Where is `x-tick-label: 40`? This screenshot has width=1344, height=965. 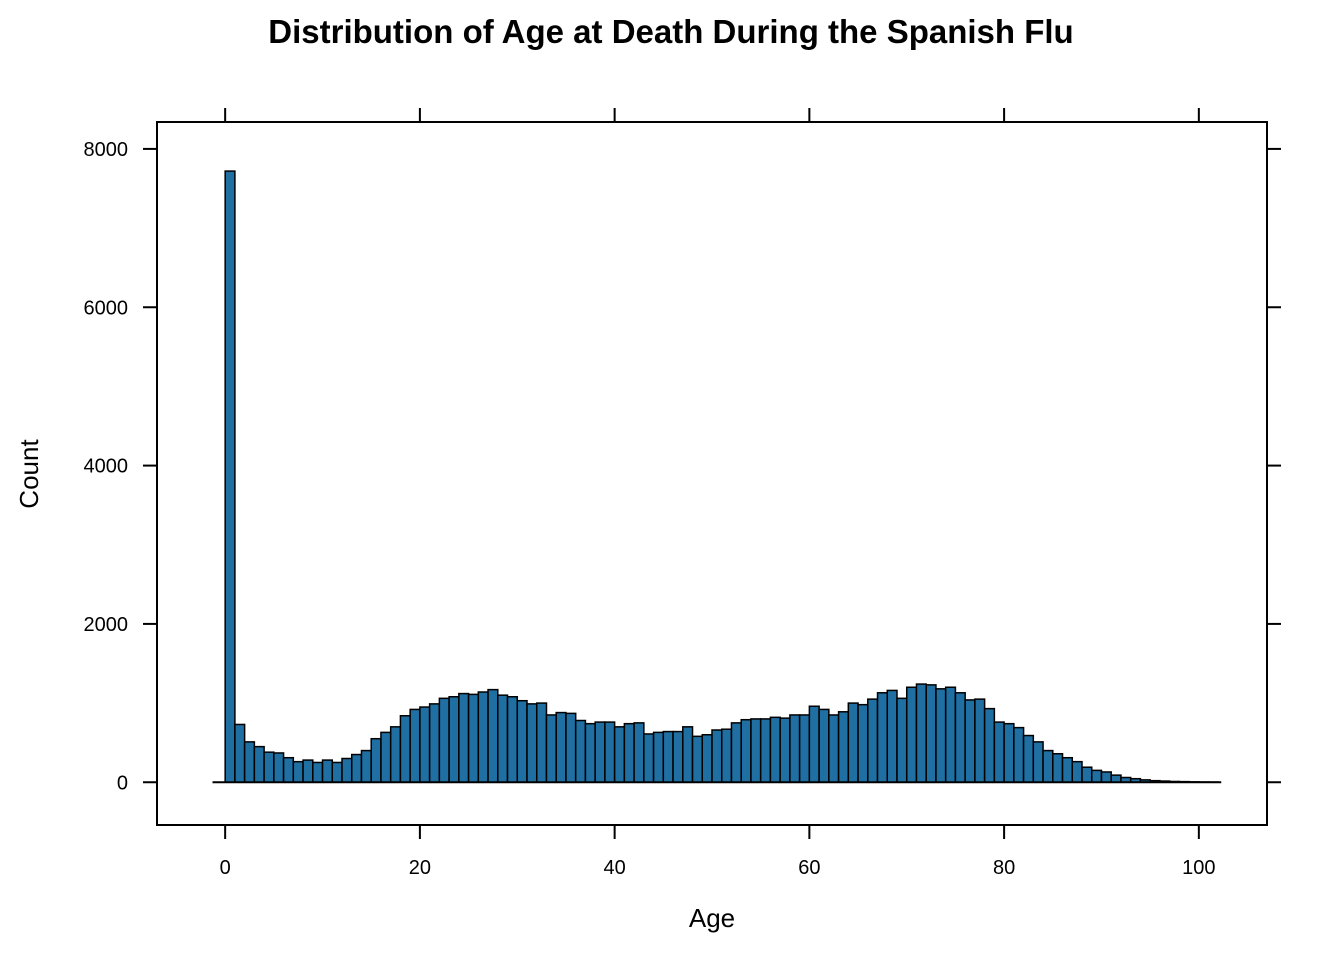 x-tick-label: 40 is located at coordinates (615, 868).